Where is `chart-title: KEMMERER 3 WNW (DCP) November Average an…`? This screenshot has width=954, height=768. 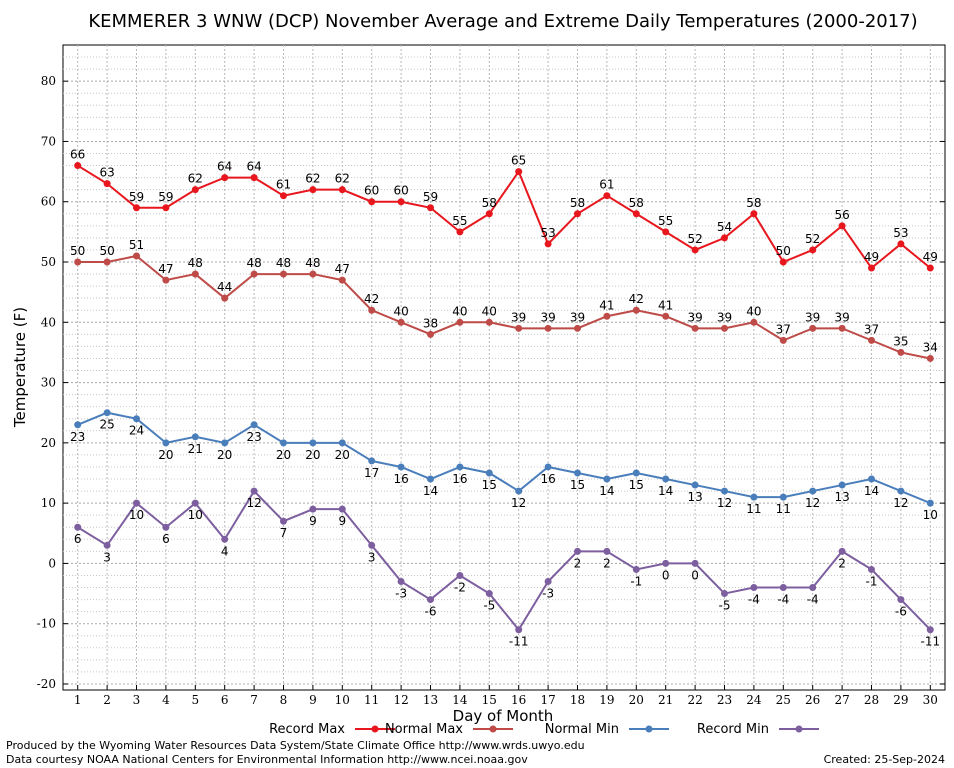 chart-title: KEMMERER 3 WNW (DCP) November Average an… is located at coordinates (502, 21).